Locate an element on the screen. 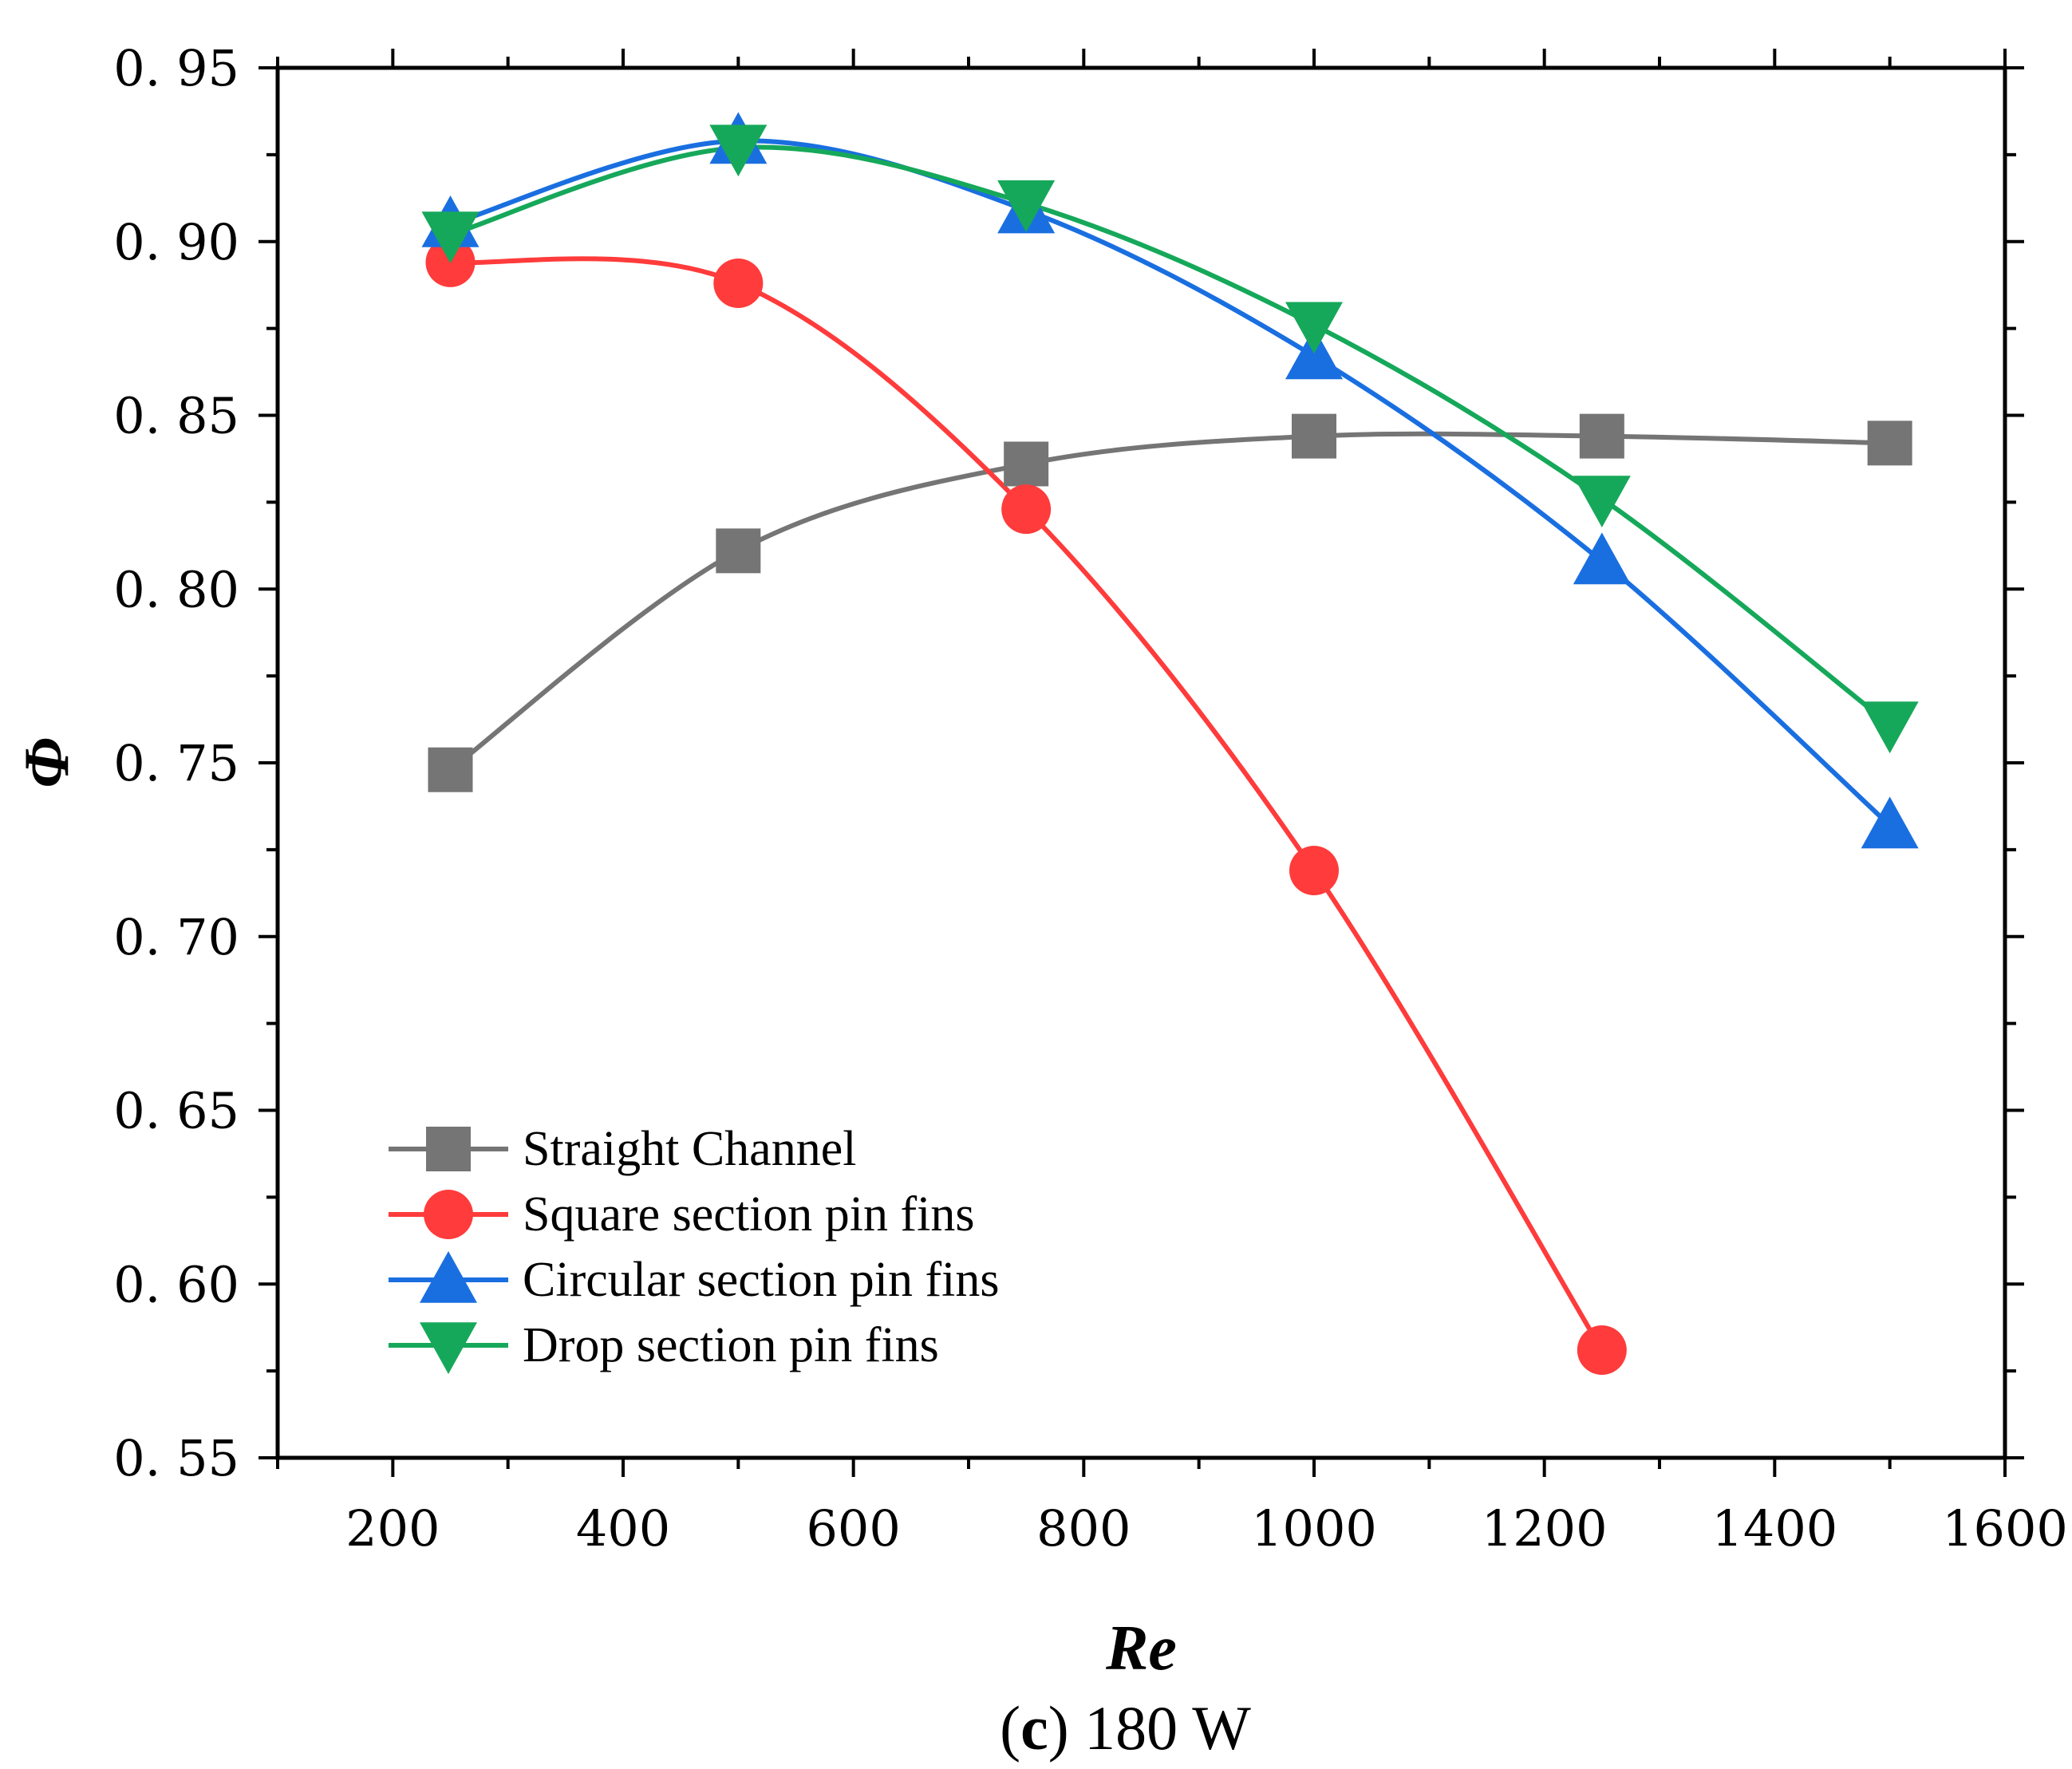 The height and width of the screenshot is (1769, 2072). y-tick-label: 0. 80 is located at coordinates (176, 589).